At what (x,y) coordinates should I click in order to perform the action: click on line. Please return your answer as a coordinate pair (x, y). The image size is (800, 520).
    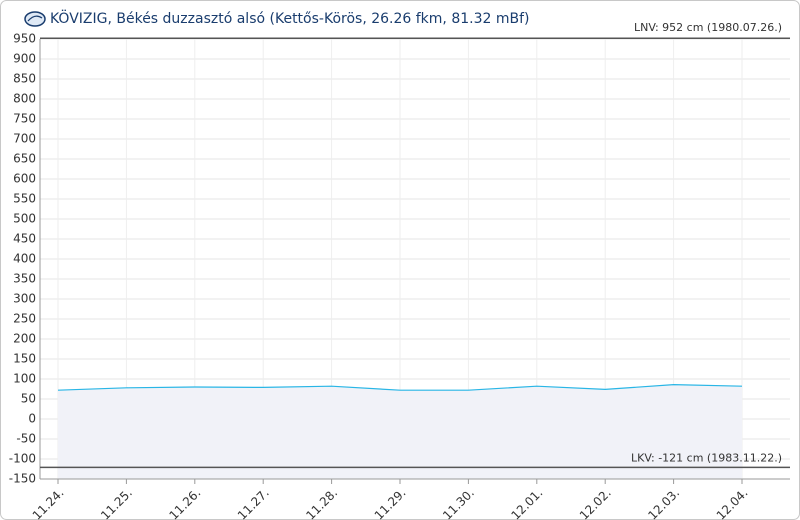
    Looking at the image, I should click on (400, 387).